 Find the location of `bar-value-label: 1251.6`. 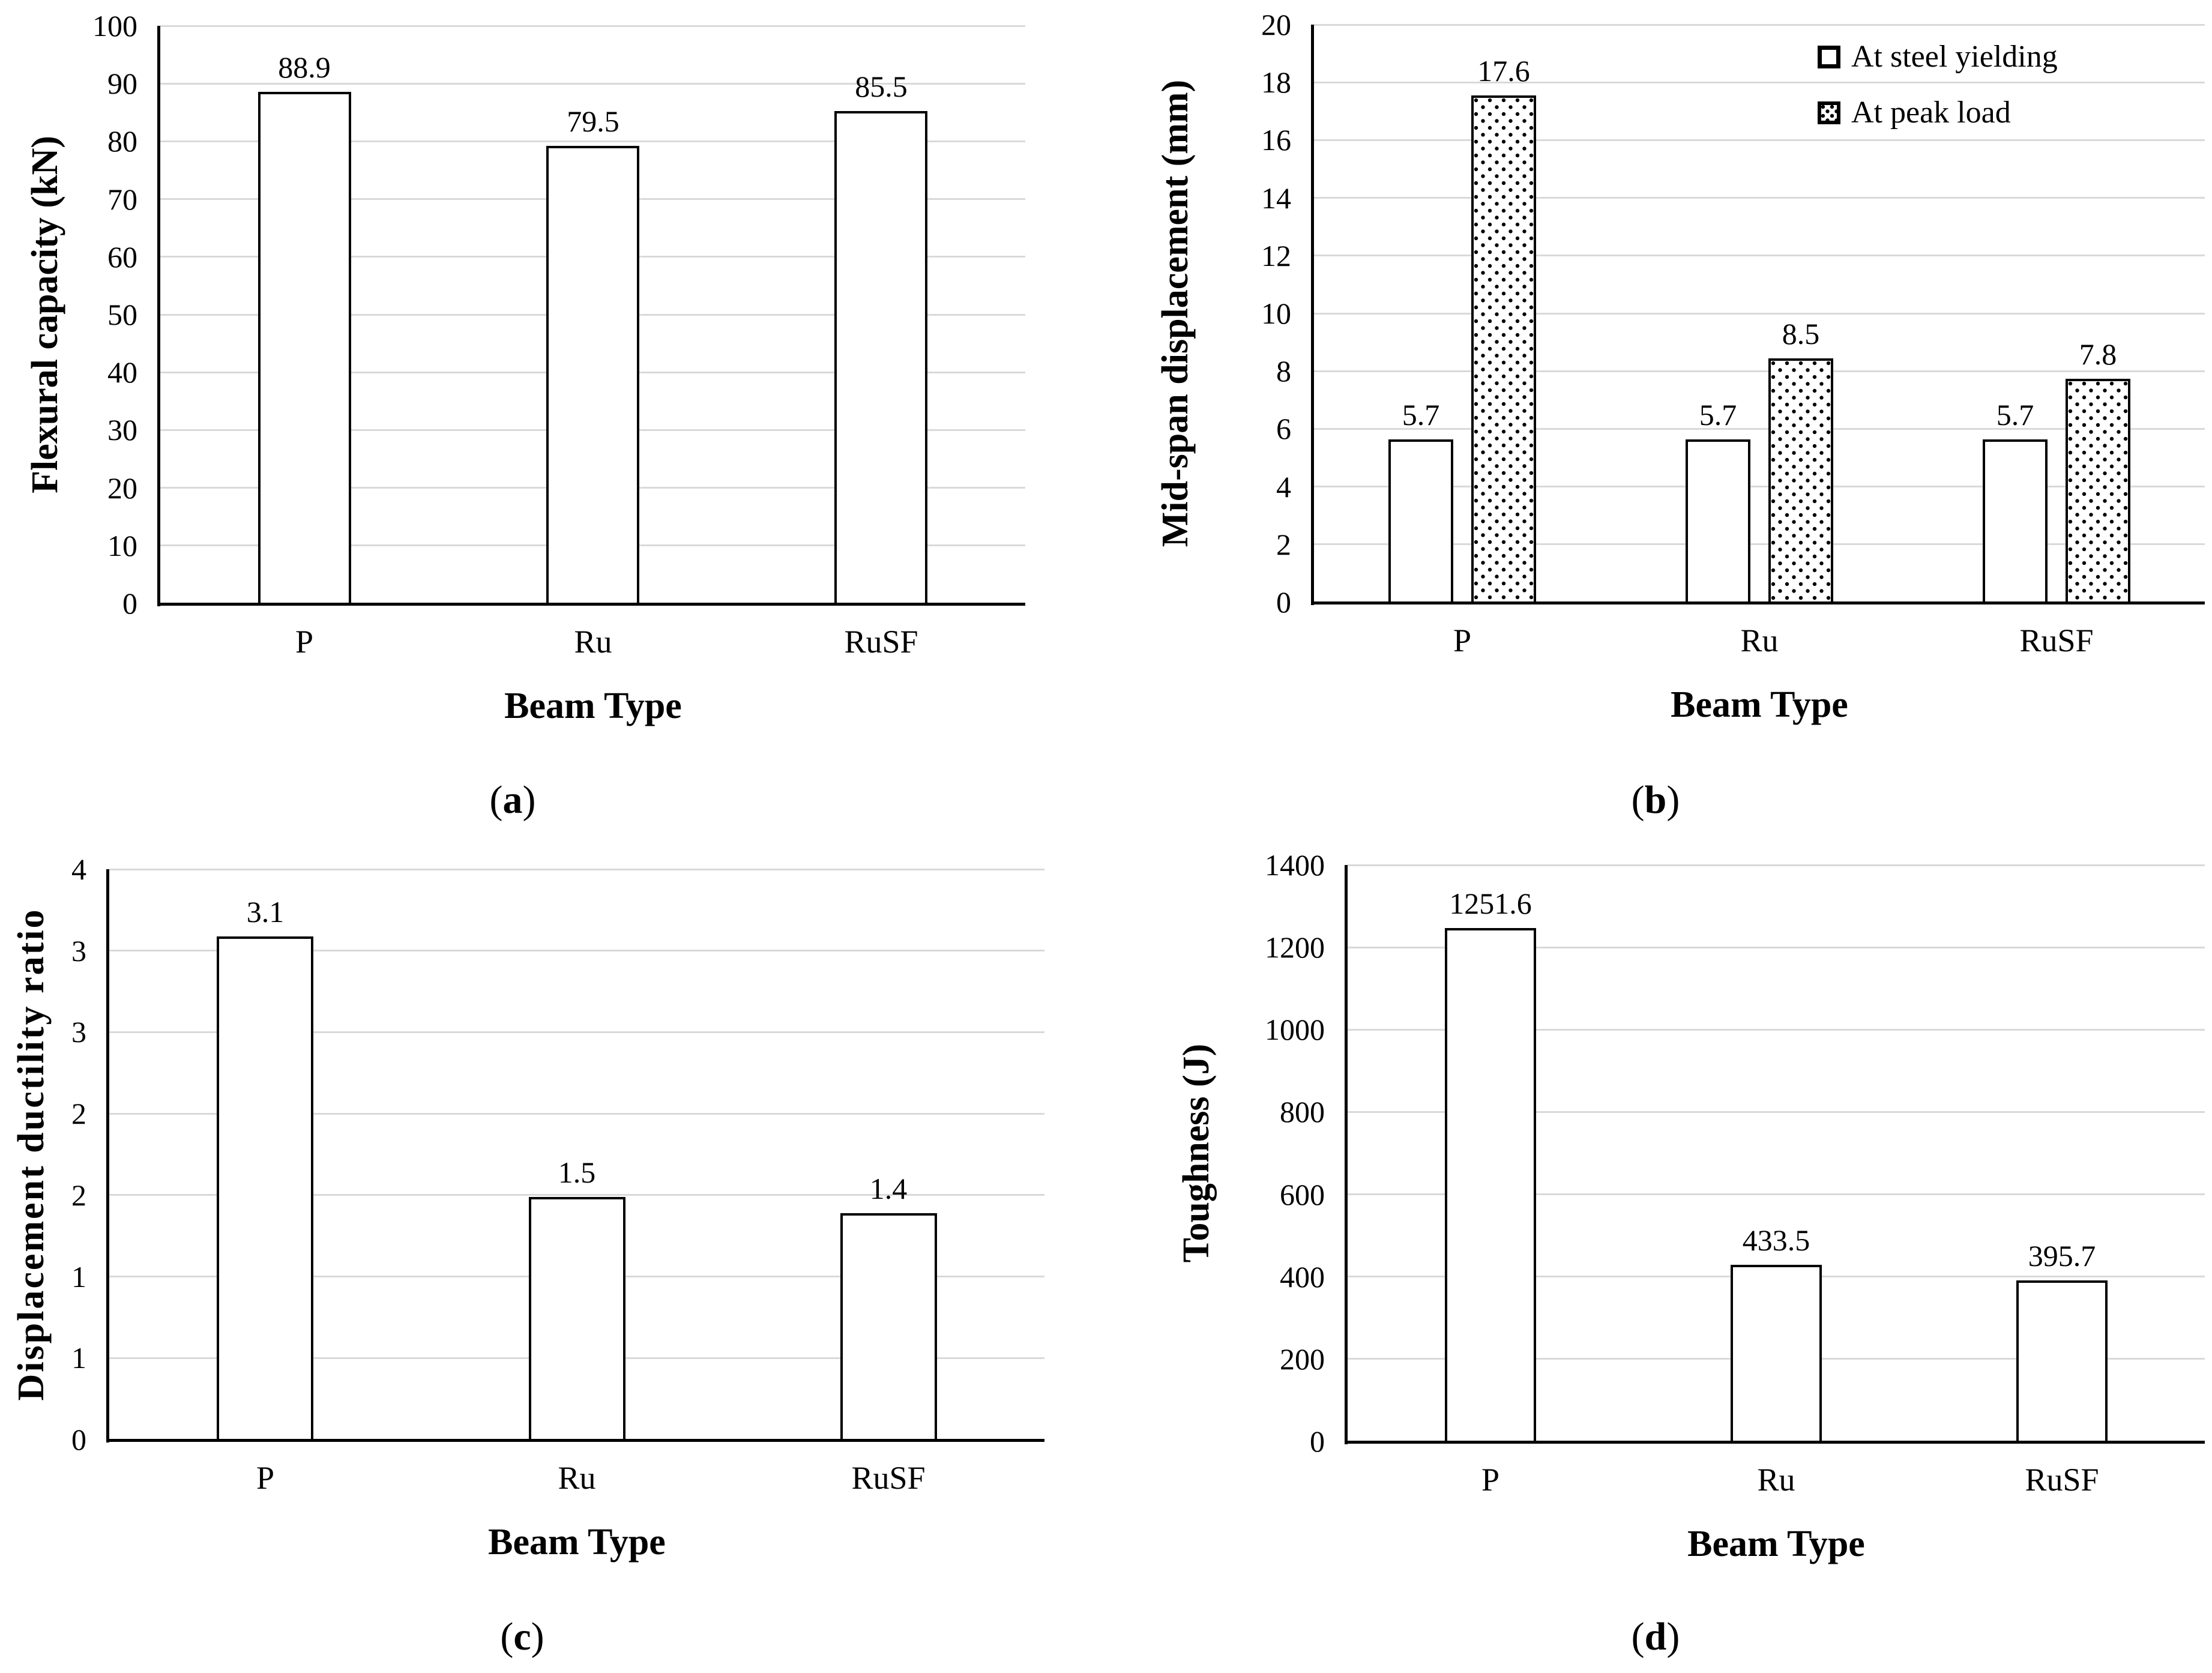

bar-value-label: 1251.6 is located at coordinates (1491, 903).